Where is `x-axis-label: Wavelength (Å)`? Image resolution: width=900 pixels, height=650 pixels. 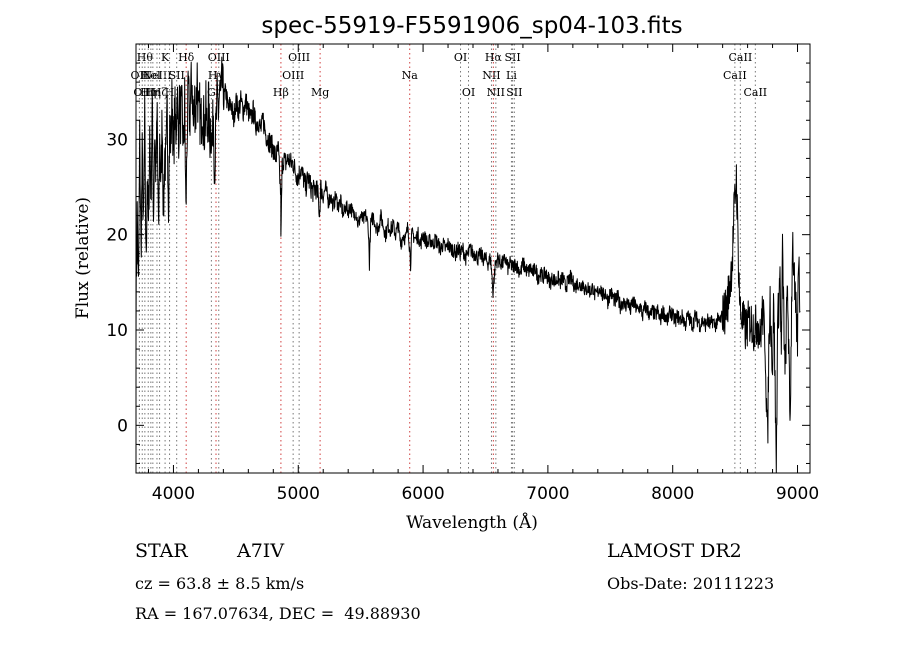 x-axis-label: Wavelength (Å) is located at coordinates (472, 522).